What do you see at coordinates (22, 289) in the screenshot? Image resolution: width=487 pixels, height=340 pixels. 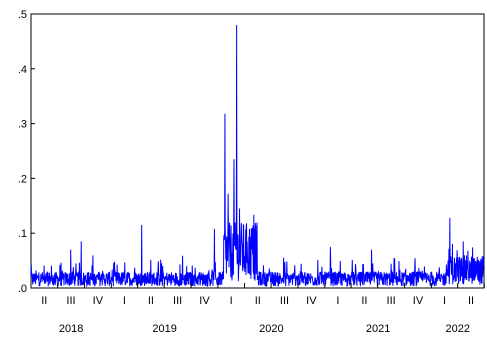 I see `y-tick-label: .0` at bounding box center [22, 289].